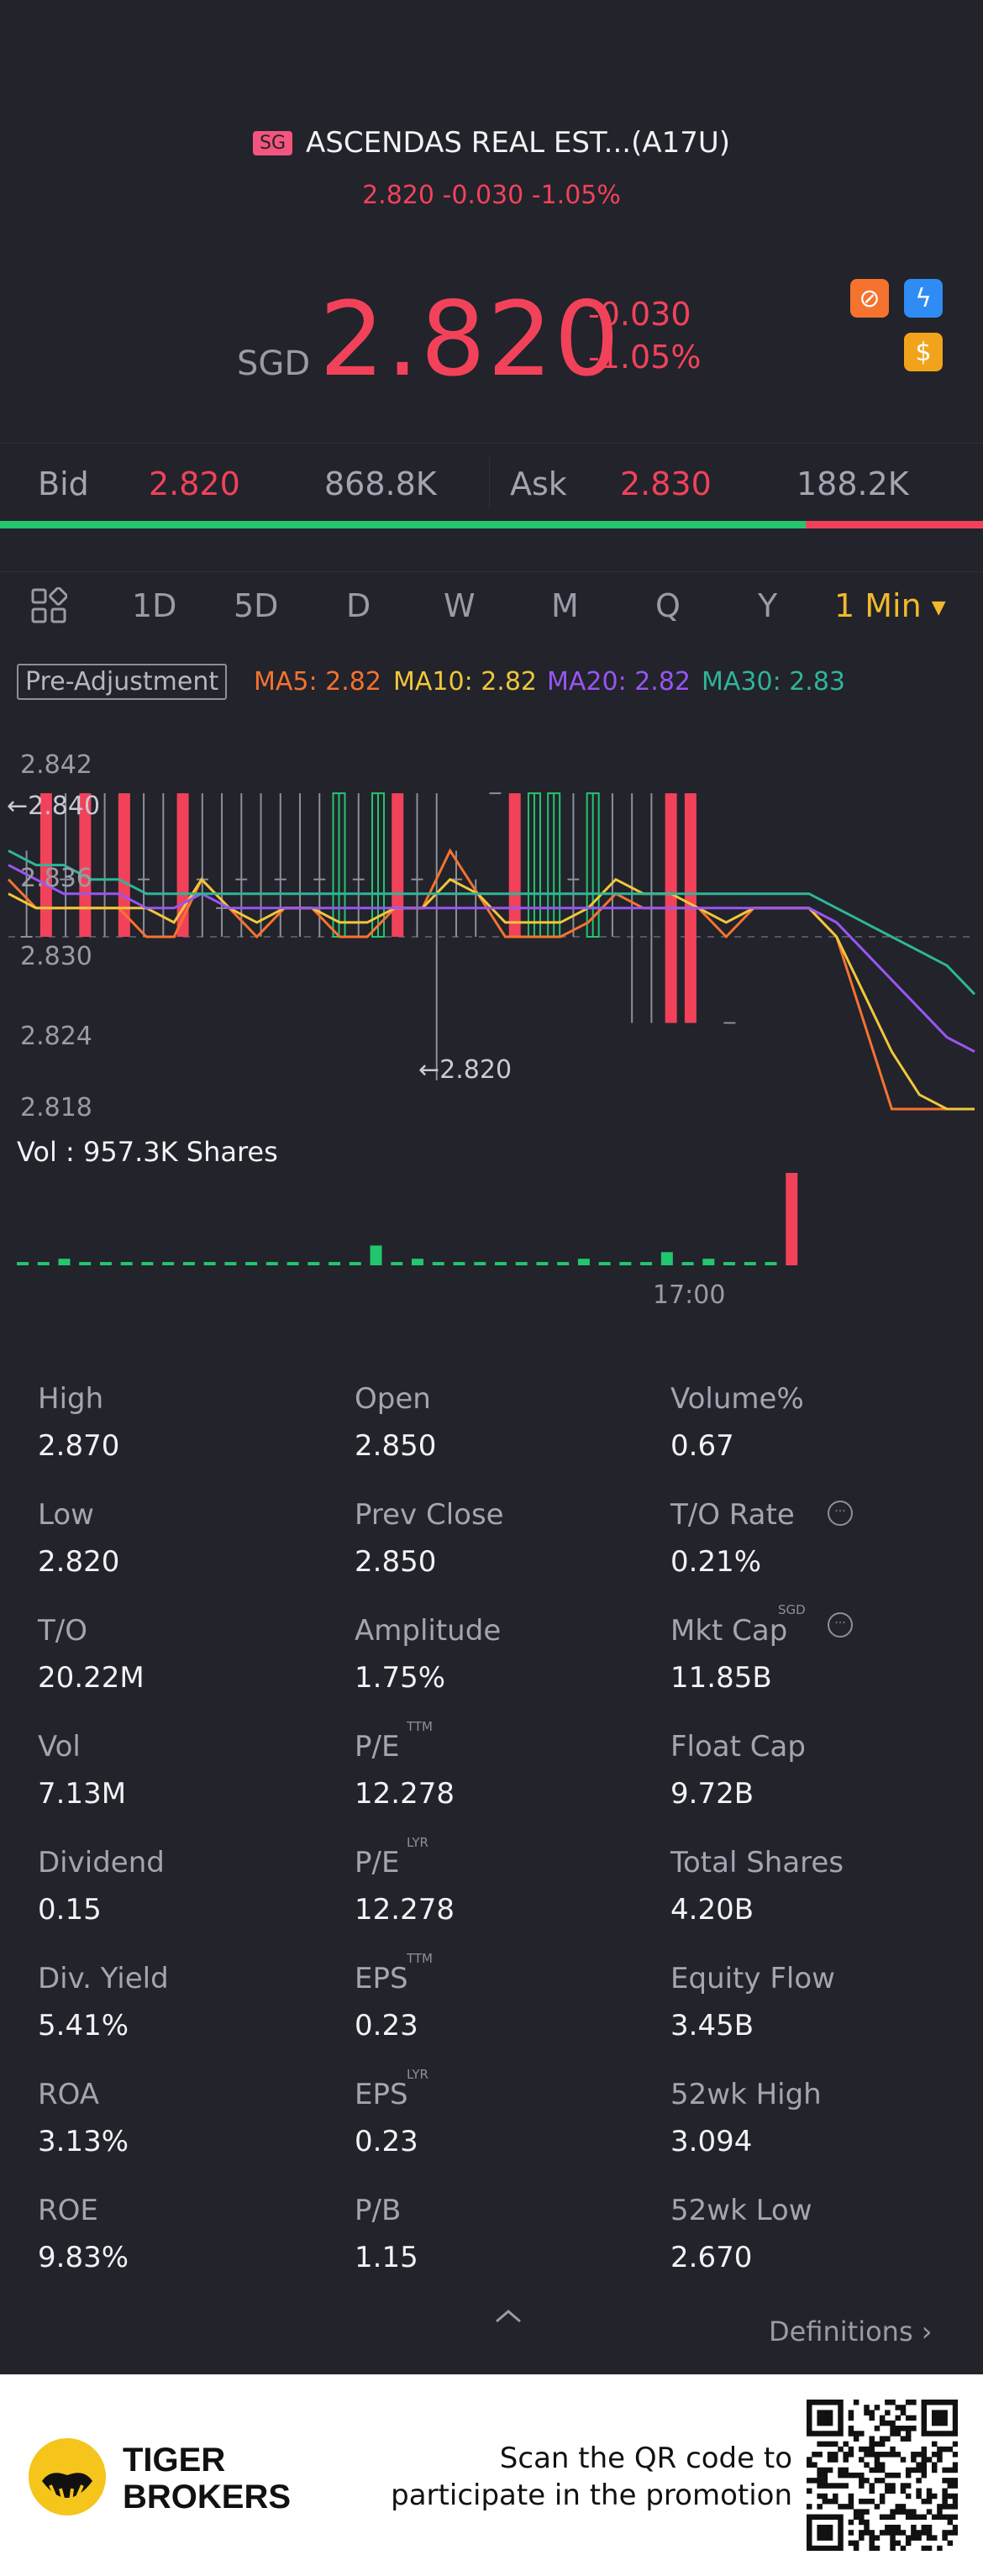 The height and width of the screenshot is (2576, 983). I want to click on tab-year: Y, so click(768, 605).